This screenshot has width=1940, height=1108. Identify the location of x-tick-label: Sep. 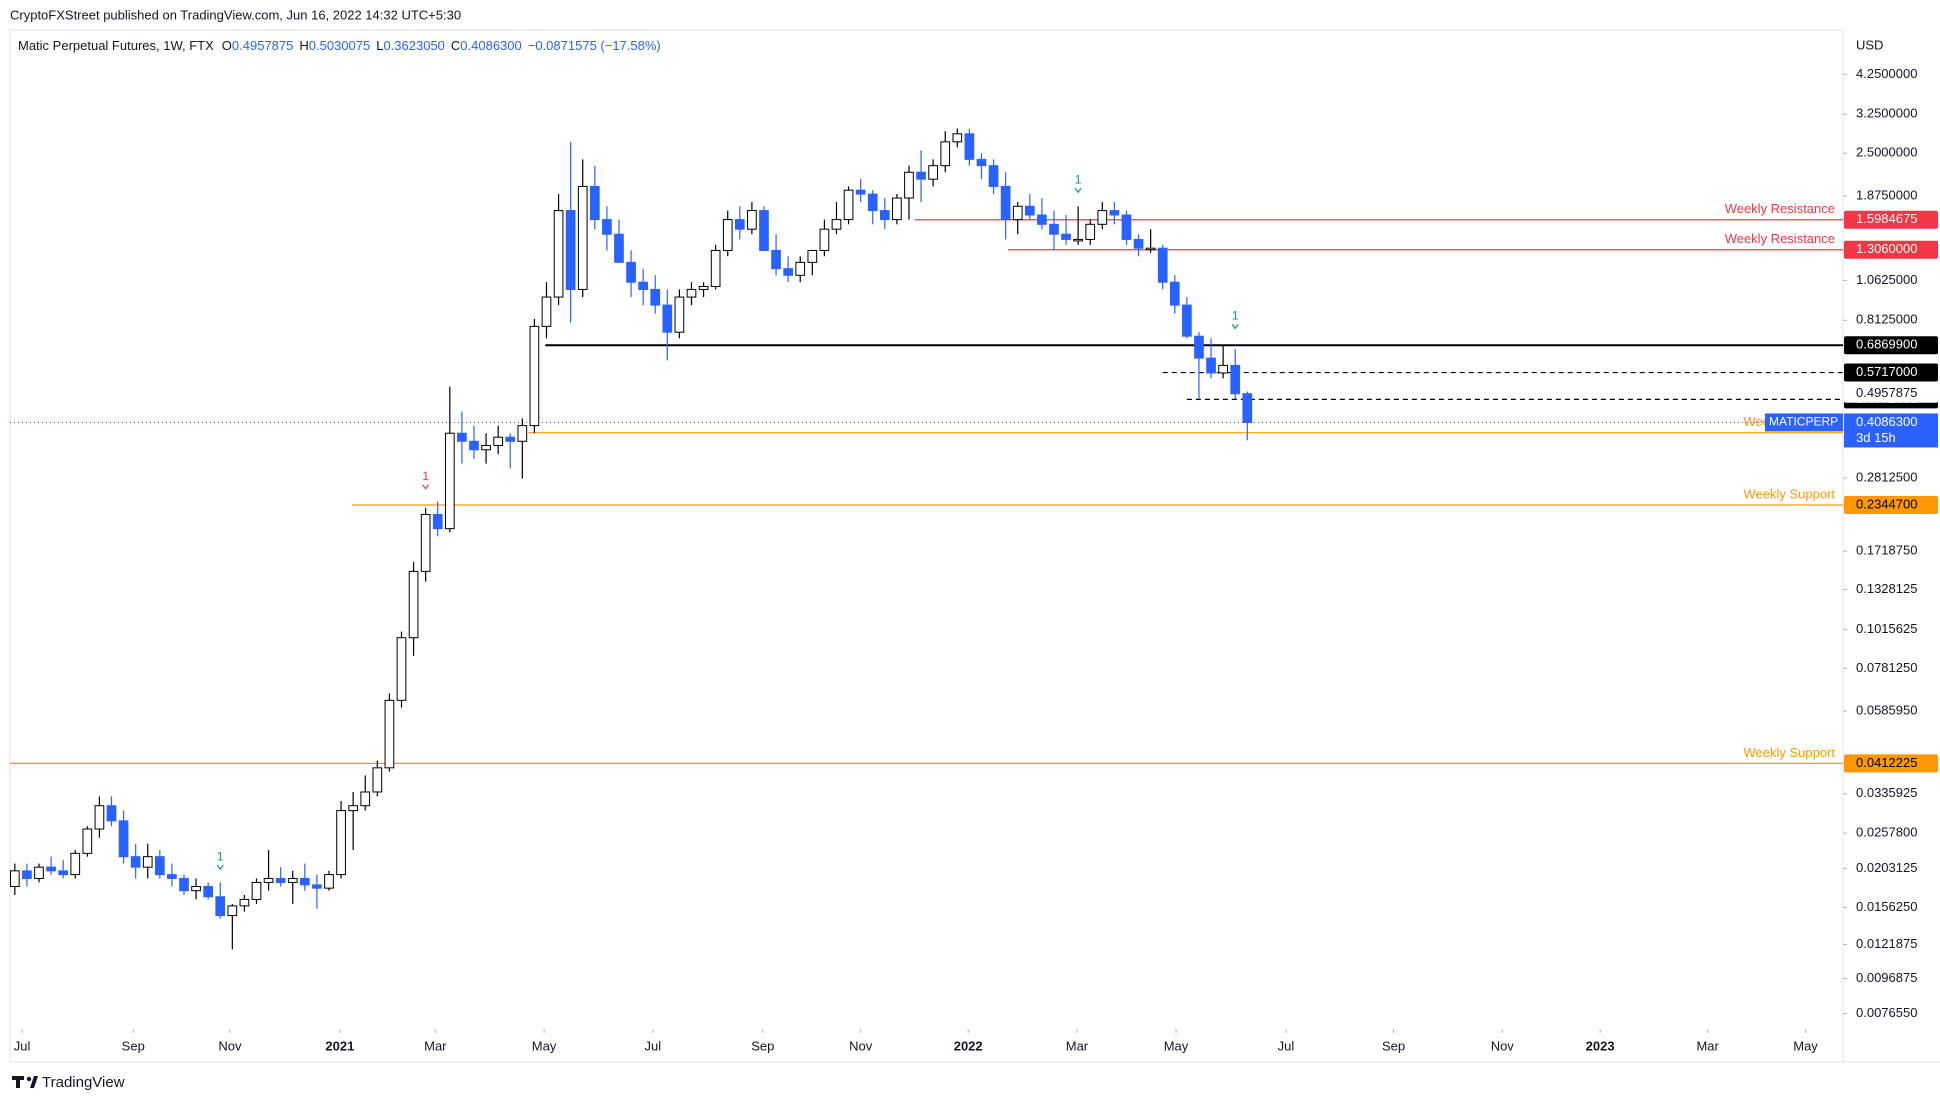
(1393, 1045).